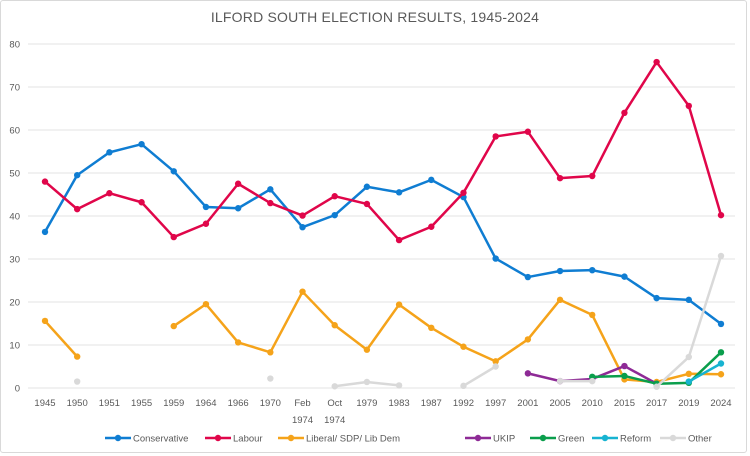  I want to click on ukip-point, so click(624, 366).